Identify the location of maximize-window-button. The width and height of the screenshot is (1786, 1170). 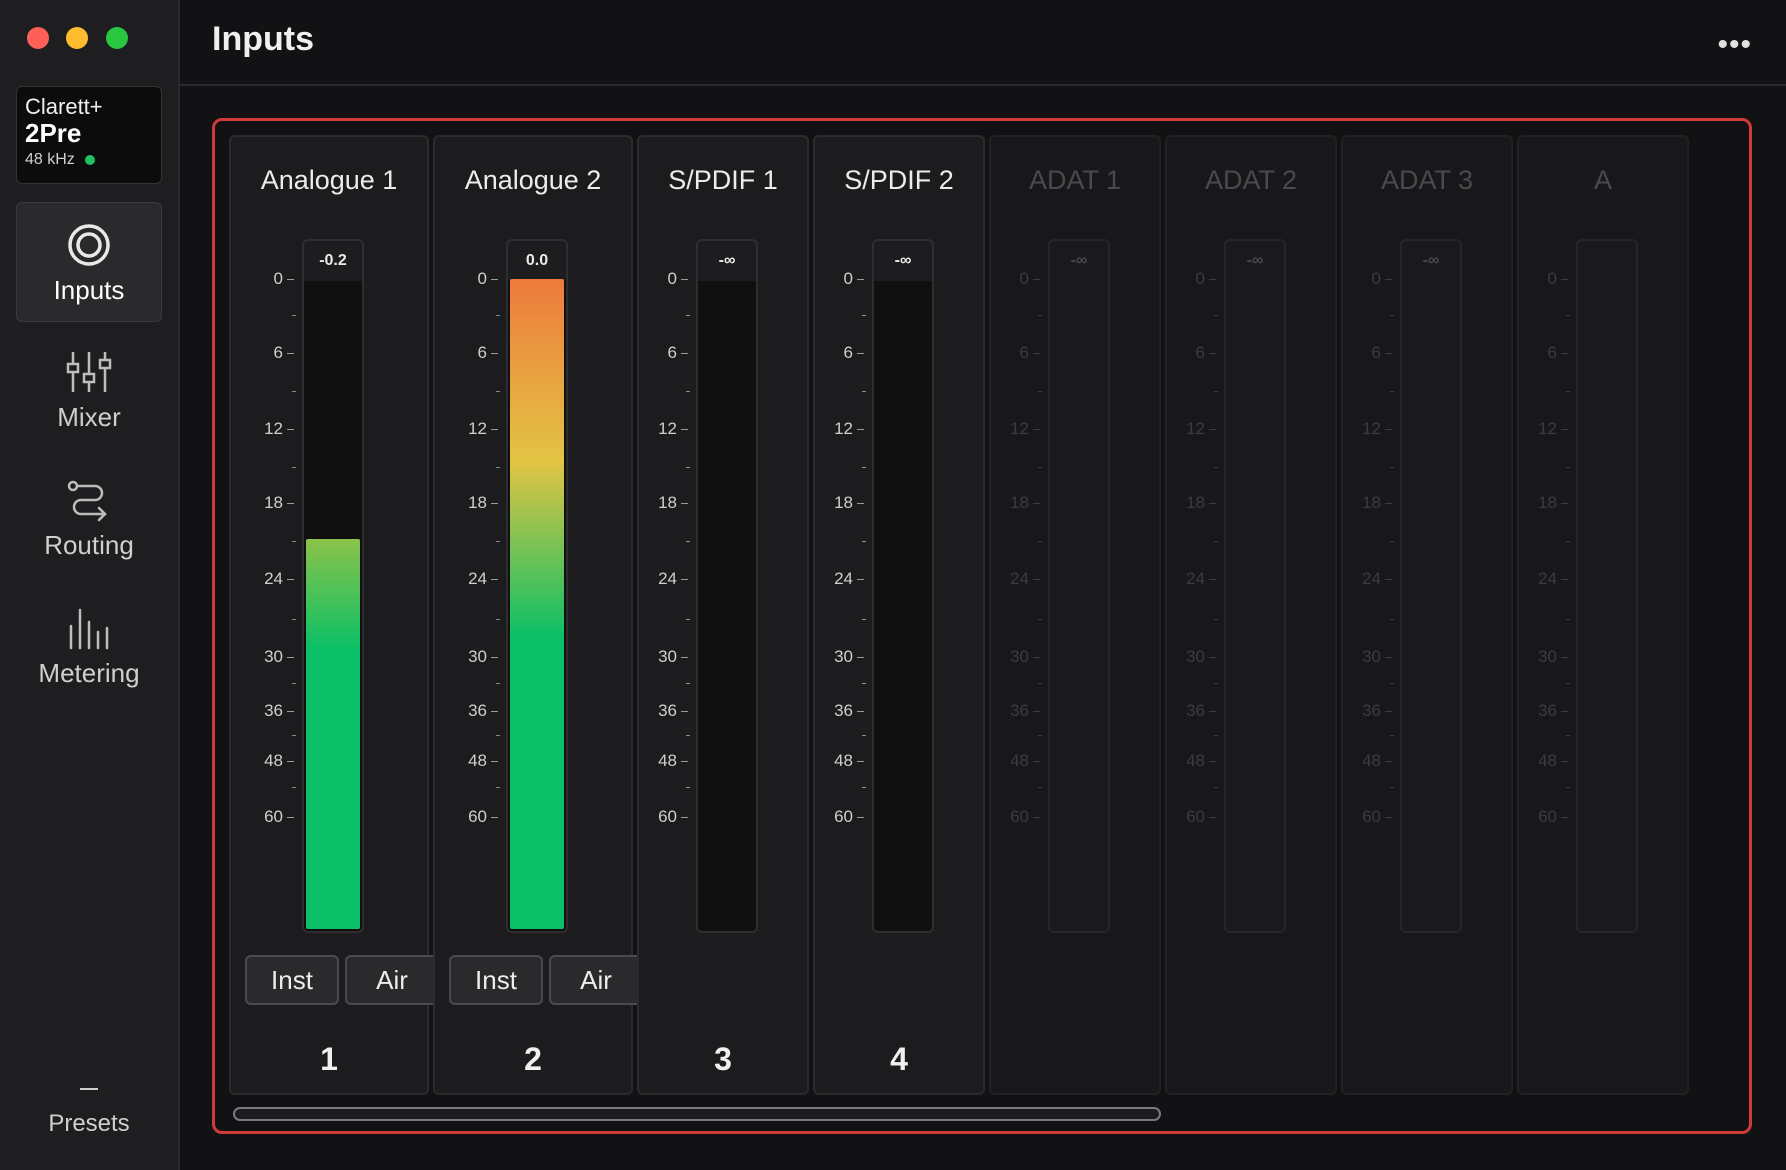
(117, 38).